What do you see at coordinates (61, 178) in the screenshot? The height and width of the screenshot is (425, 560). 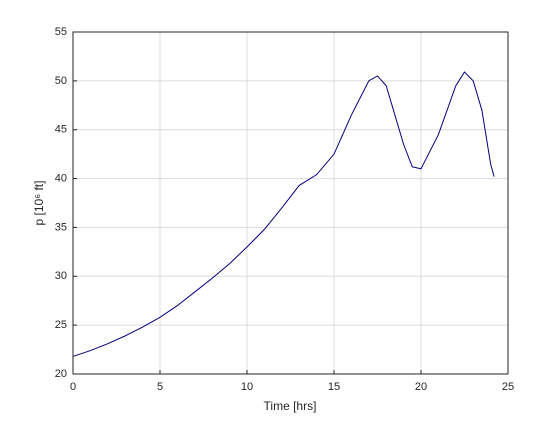 I see `y-tick-label: 40` at bounding box center [61, 178].